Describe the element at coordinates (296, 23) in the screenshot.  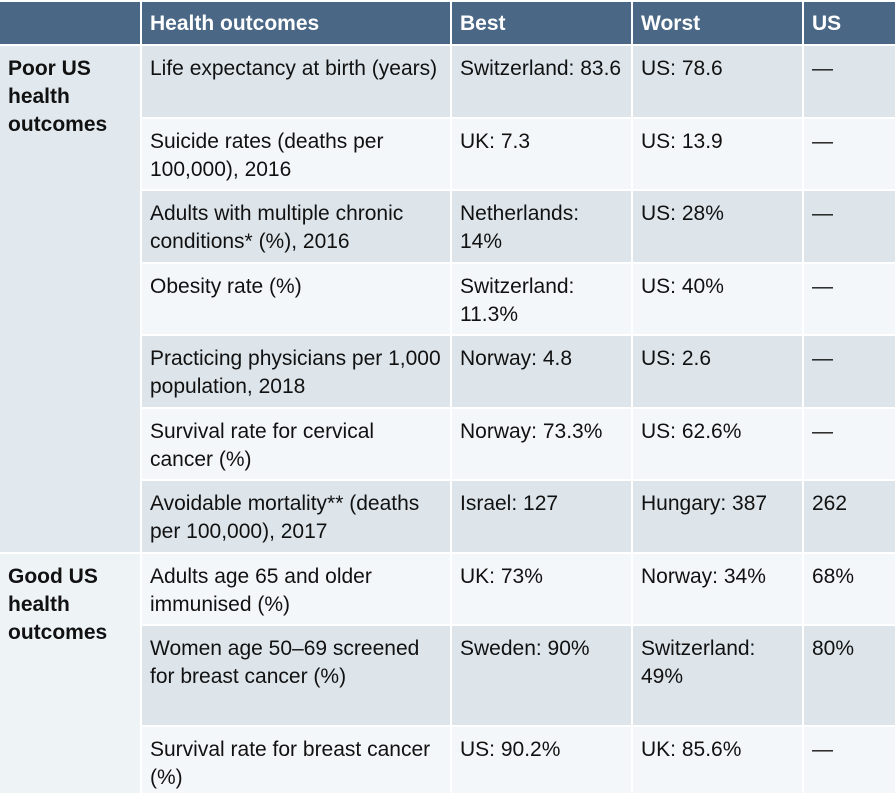
I see `header-health-outcomes: Health outcomes` at that location.